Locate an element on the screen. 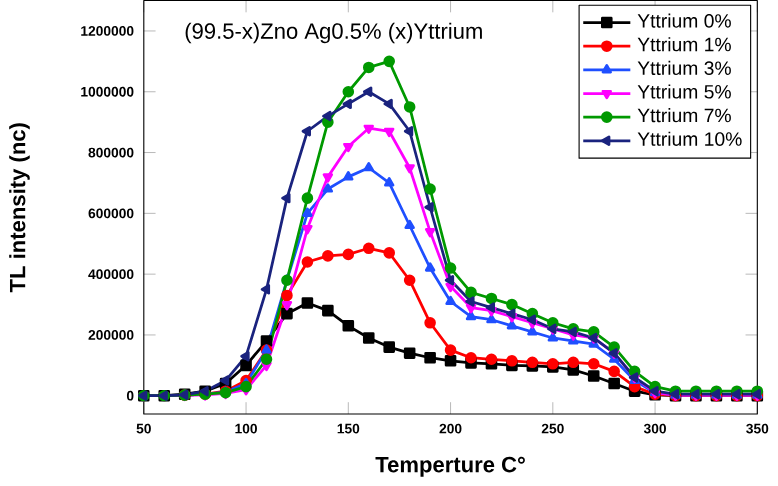 This screenshot has width=778, height=486. legend-label: Yttrium 10% is located at coordinates (689, 138).